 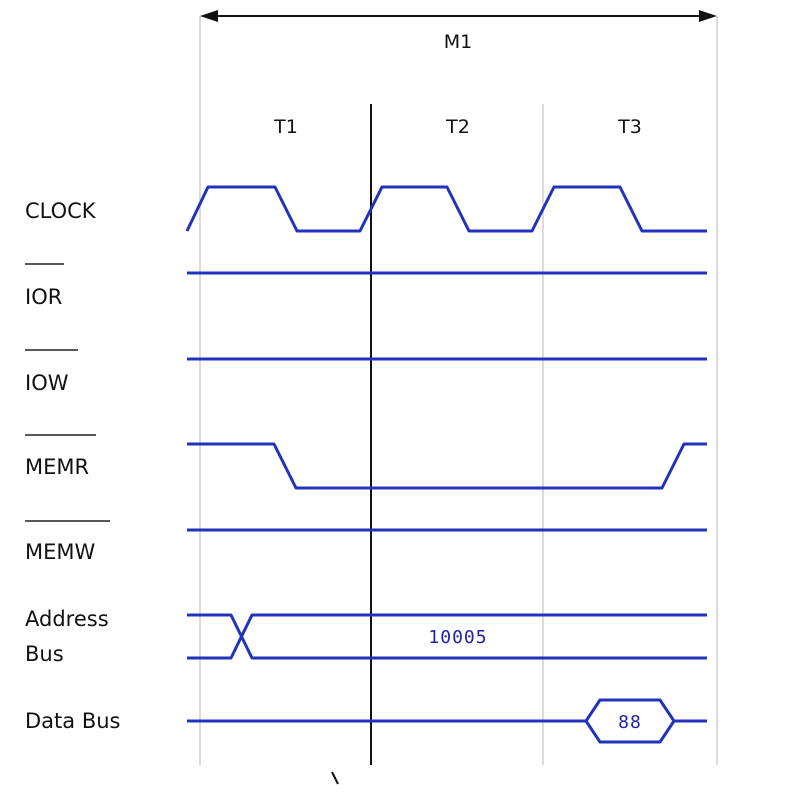 I want to click on address-bus-label-line1: Address, so click(x=67, y=619).